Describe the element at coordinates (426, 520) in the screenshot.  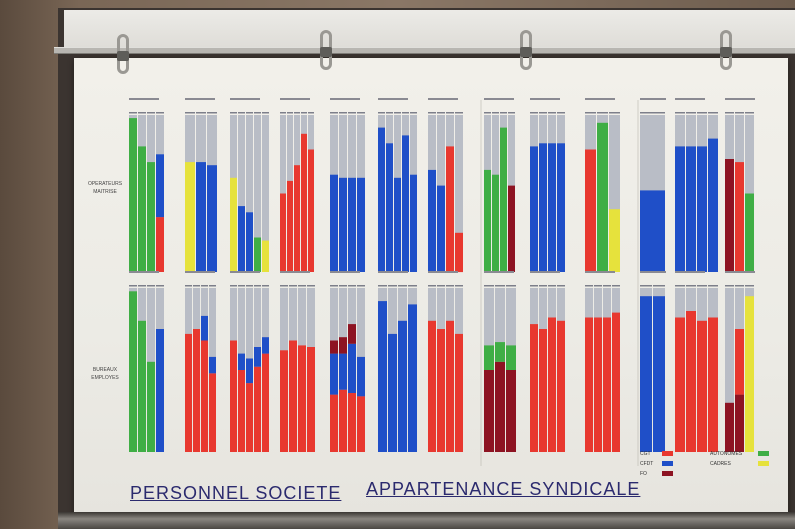
I see `foreground-edge` at that location.